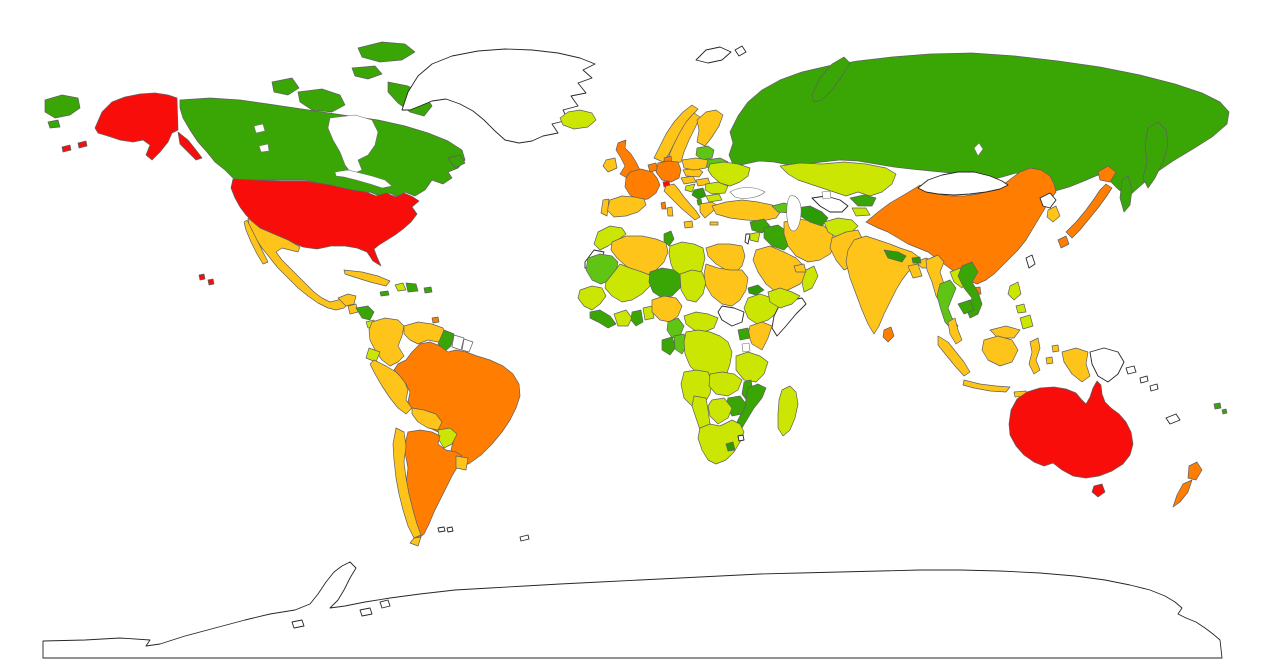 The width and height of the screenshot is (1280, 665). I want to click on caspian-sea, so click(794, 213).